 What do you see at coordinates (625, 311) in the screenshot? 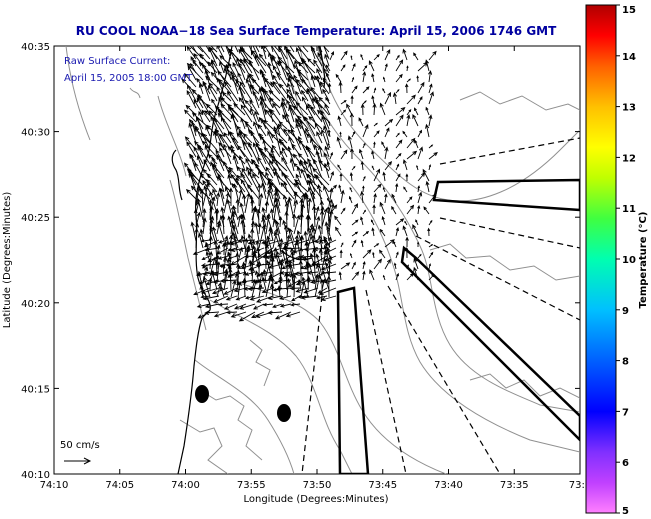
I see `colorbar-tick-label: 9` at bounding box center [625, 311].